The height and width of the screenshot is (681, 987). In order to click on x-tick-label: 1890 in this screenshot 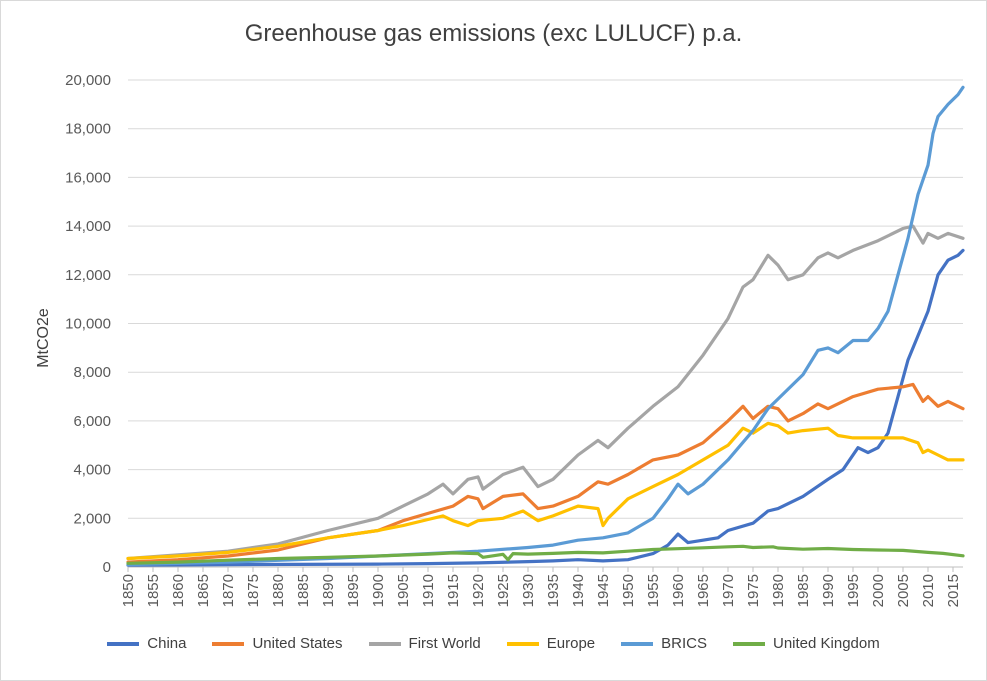, I will do `click(328, 590)`.